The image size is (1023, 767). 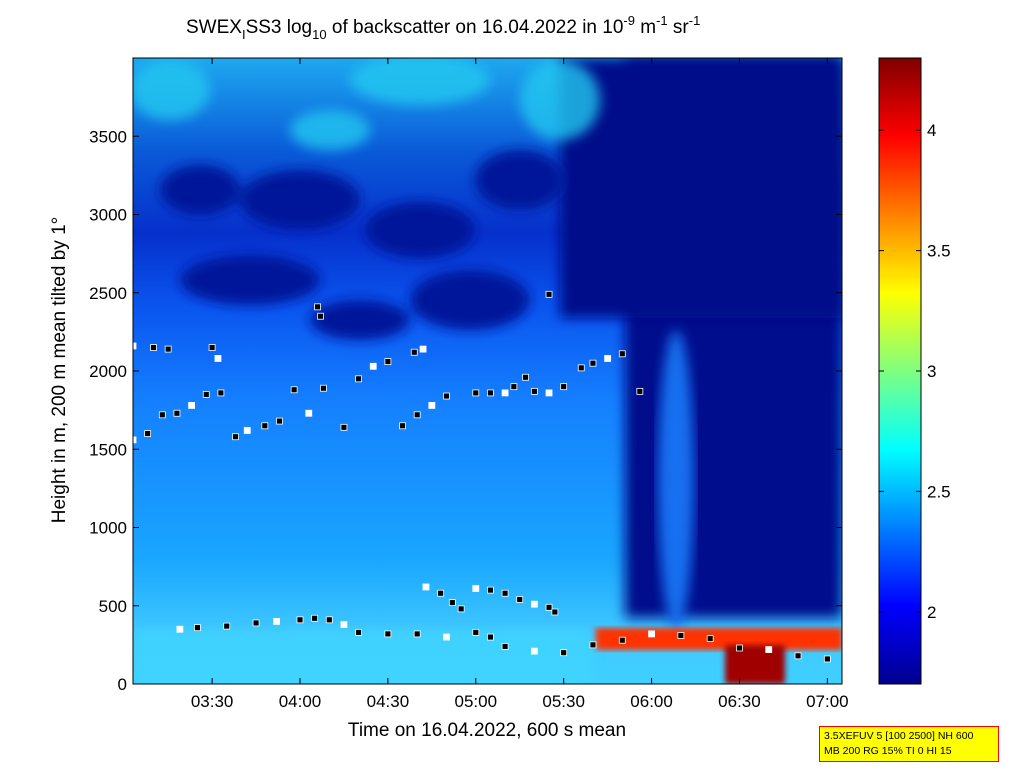 What do you see at coordinates (755, 664) in the screenshot?
I see `surface-layer-core` at bounding box center [755, 664].